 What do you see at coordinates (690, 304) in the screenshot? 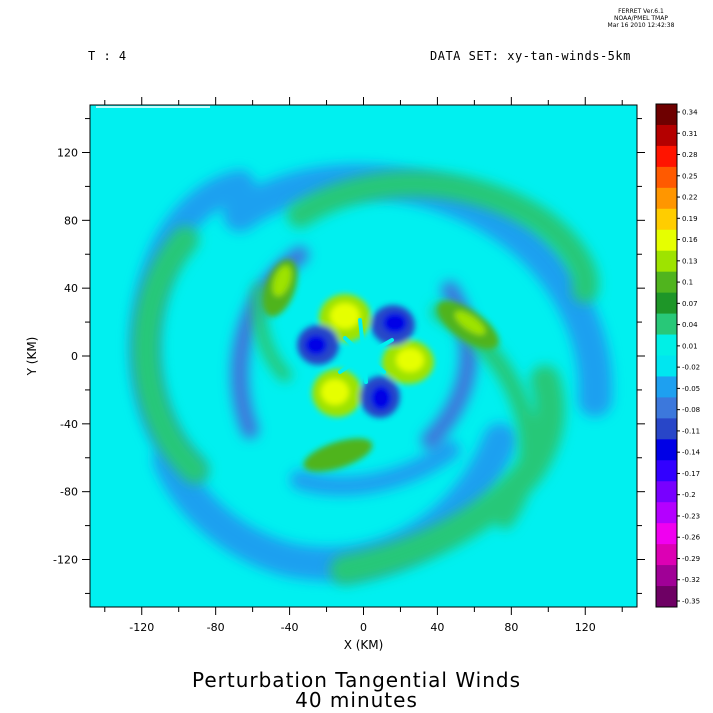
I see `colorbar-label: 0.07` at bounding box center [690, 304].